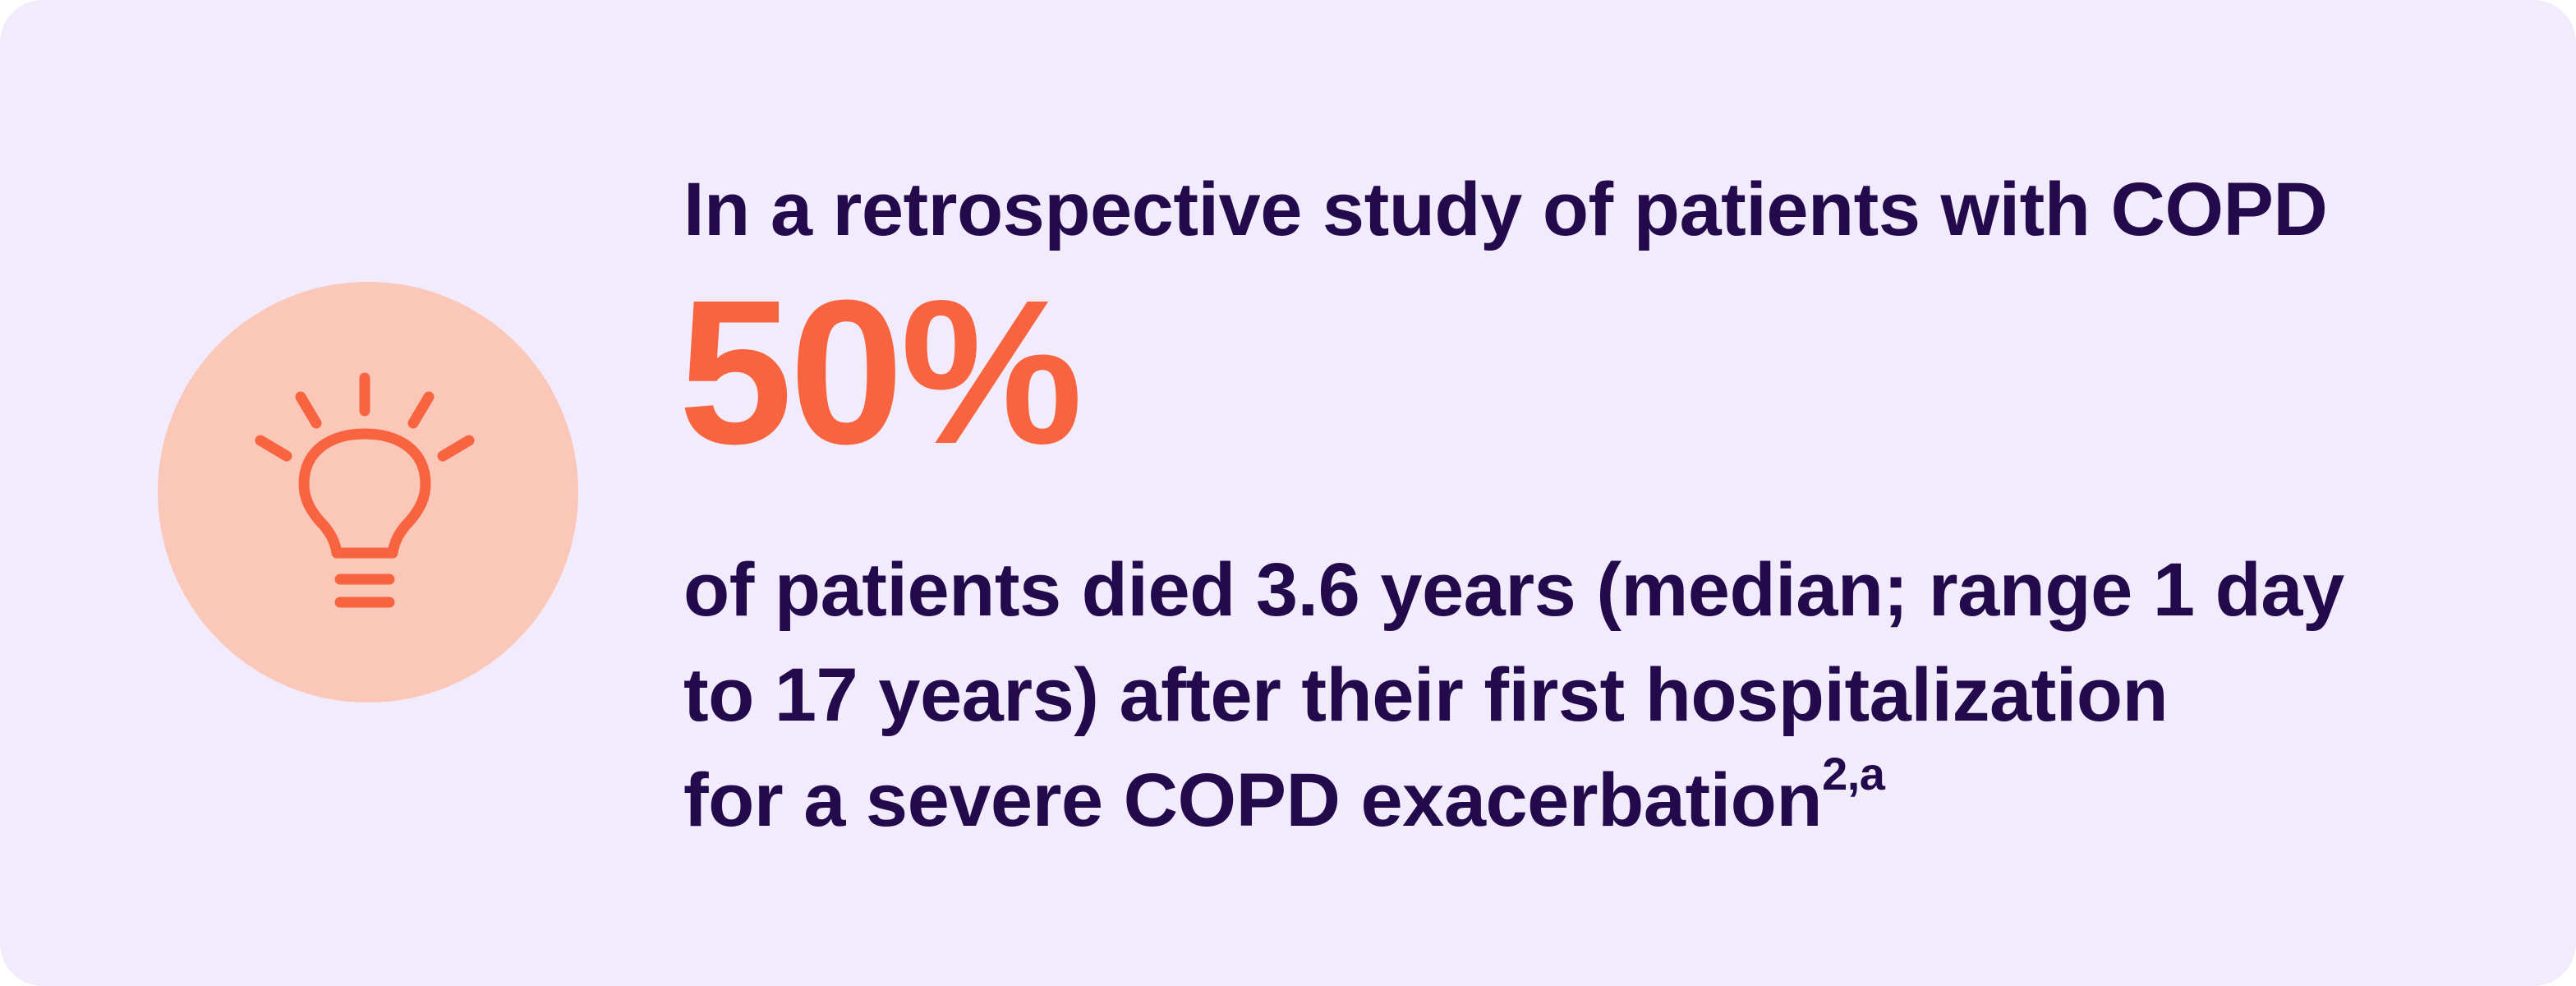 The height and width of the screenshot is (986, 2576). What do you see at coordinates (365, 490) in the screenshot?
I see `lightbulb-icon` at bounding box center [365, 490].